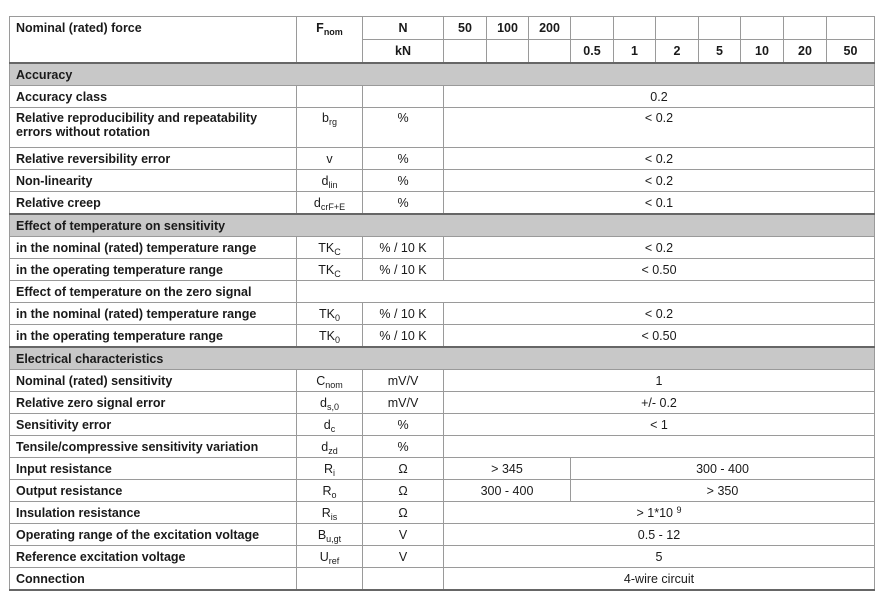 The width and height of the screenshot is (880, 591). What do you see at coordinates (722, 468) in the screenshot?
I see `value-kn-range: 300 - 400` at bounding box center [722, 468].